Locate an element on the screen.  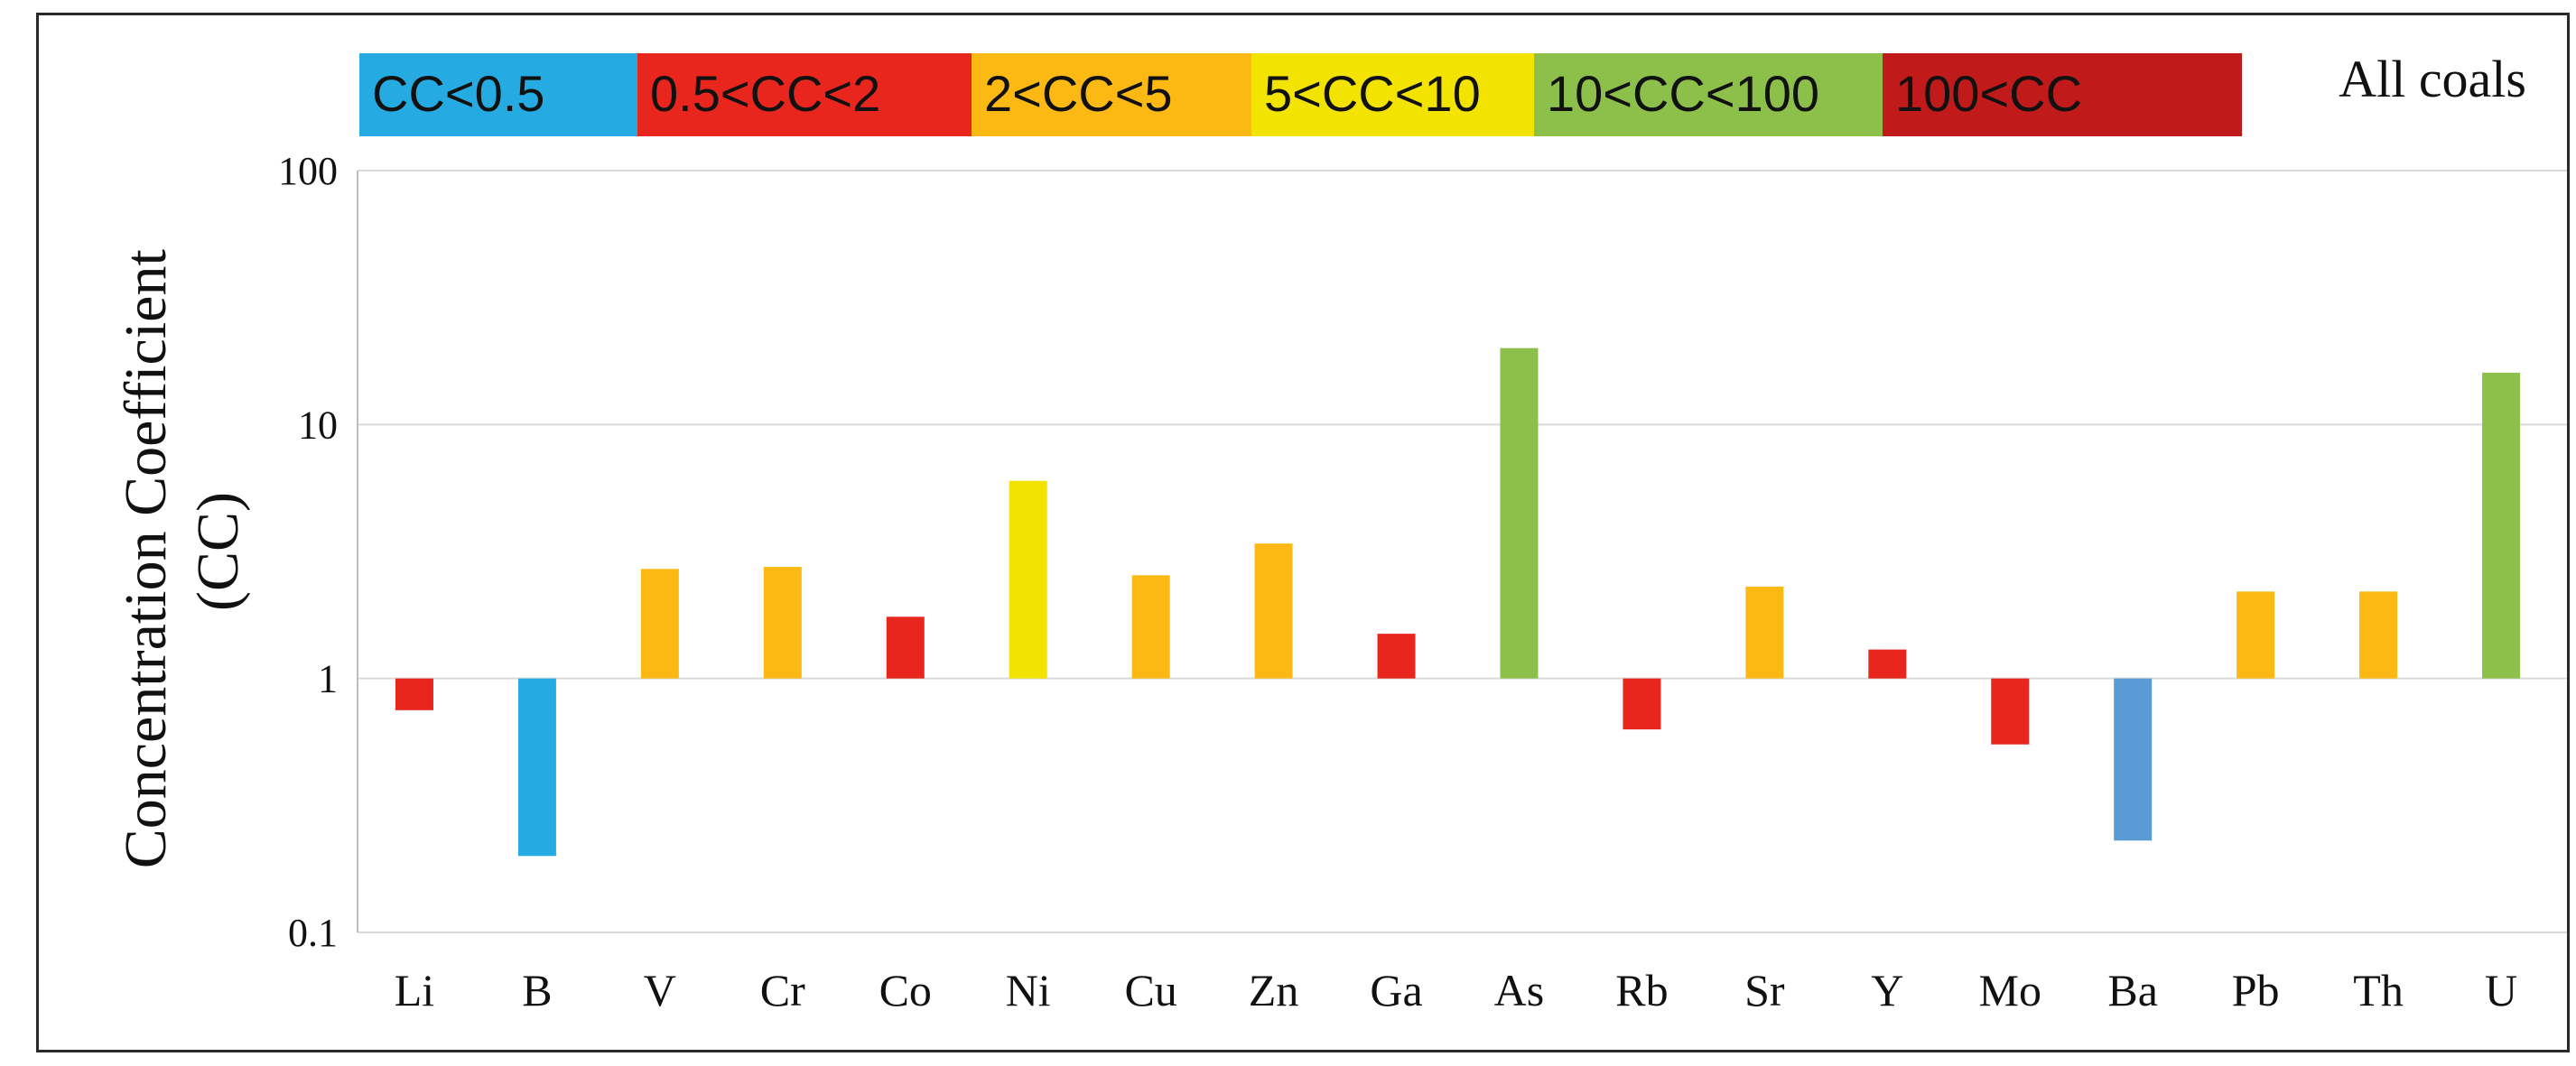
bar-li is located at coordinates (414, 694).